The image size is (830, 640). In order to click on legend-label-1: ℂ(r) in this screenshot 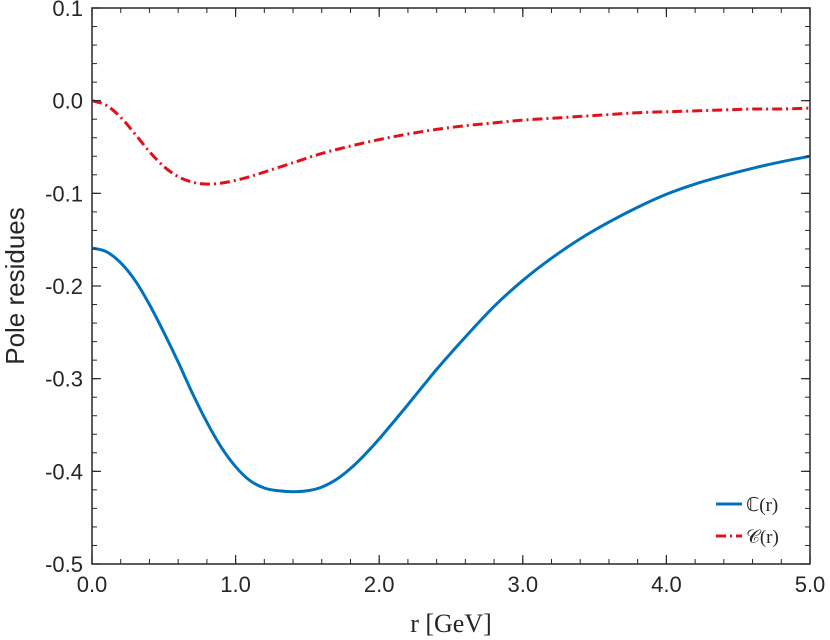, I will do `click(762, 505)`.